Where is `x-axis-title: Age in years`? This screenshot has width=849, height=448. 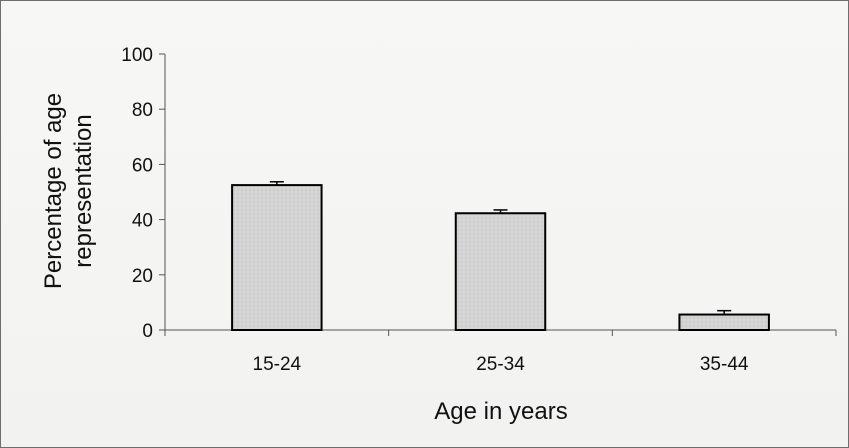 x-axis-title: Age in years is located at coordinates (500, 411).